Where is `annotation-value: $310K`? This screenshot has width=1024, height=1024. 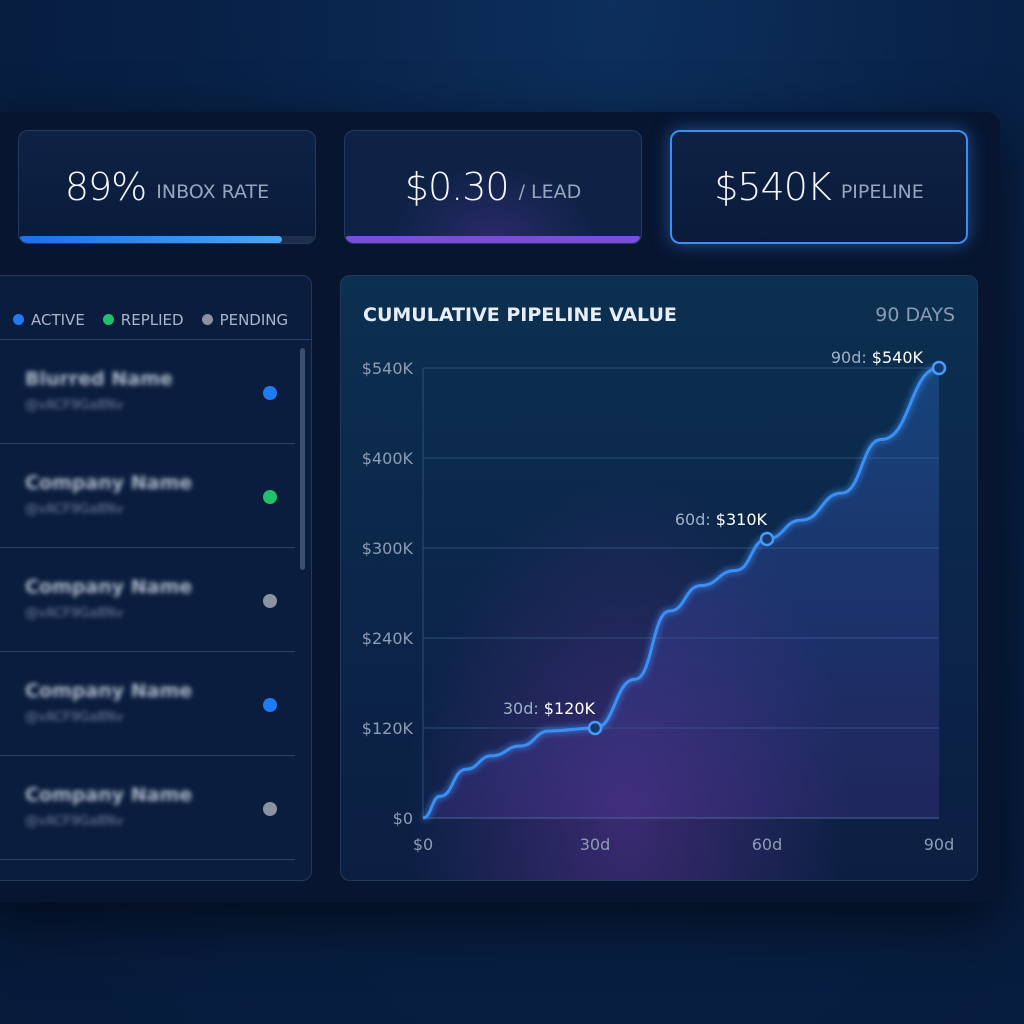
annotation-value: $310K is located at coordinates (742, 519).